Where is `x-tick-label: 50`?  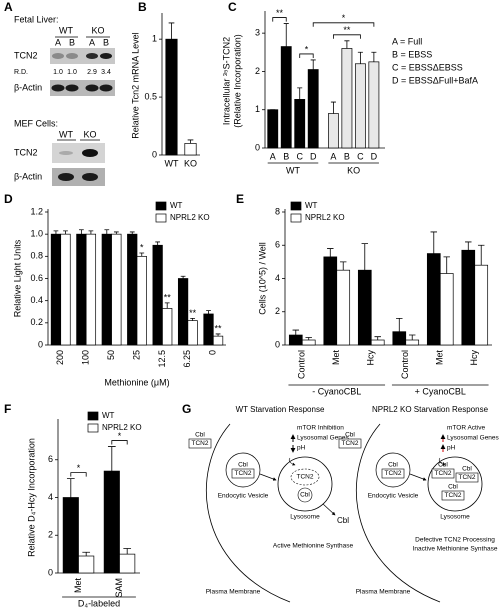 x-tick-label: 50 is located at coordinates (111, 355).